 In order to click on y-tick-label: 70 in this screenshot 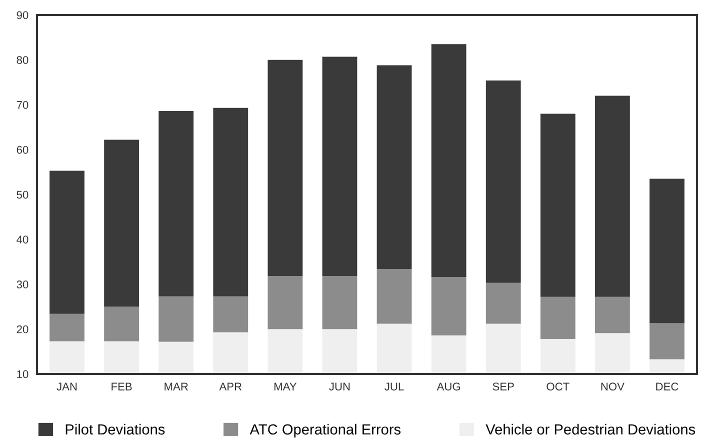, I will do `click(22, 105)`.